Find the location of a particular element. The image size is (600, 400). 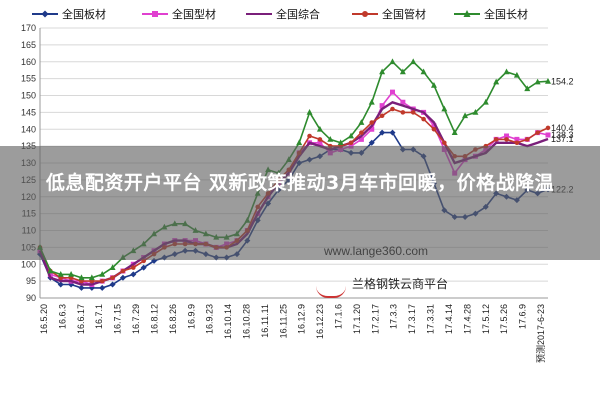

x-tick-label: 16.8.12 is located at coordinates (154, 319).